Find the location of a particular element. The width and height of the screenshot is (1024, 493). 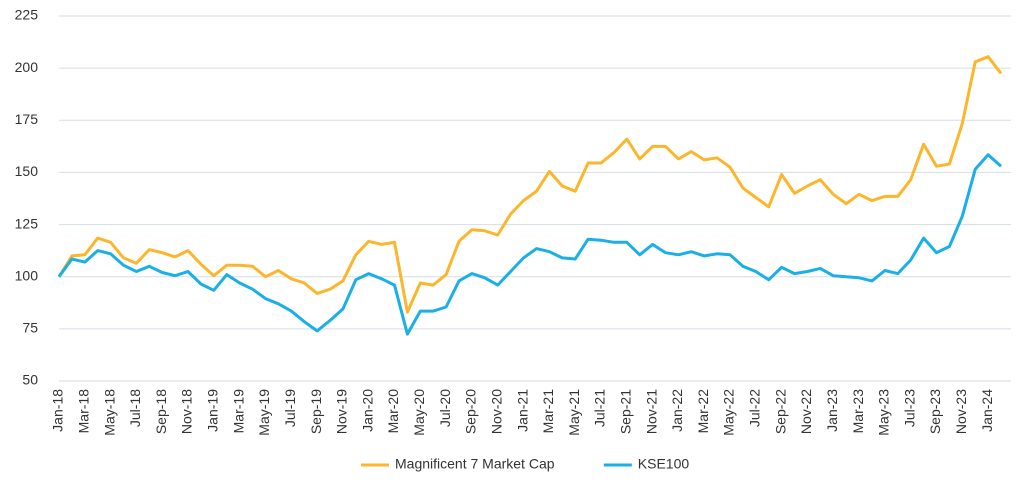

x-tick-label: May-23 is located at coordinates (884, 412).